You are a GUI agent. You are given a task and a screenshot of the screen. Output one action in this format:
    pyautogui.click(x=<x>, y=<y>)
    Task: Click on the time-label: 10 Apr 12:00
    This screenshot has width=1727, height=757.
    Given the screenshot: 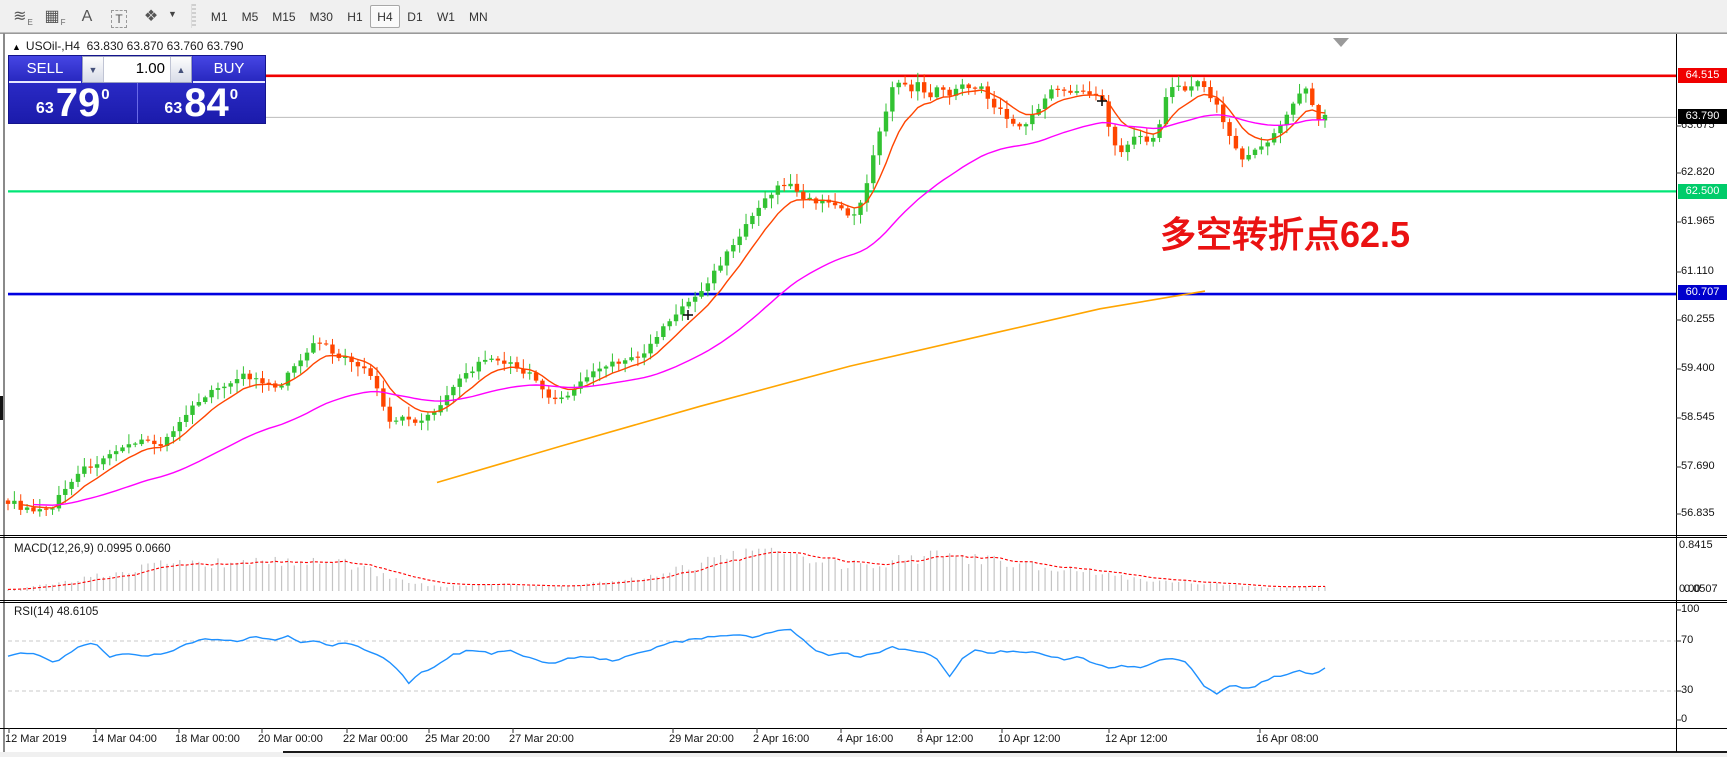 What is the action you would take?
    pyautogui.click(x=1029, y=739)
    